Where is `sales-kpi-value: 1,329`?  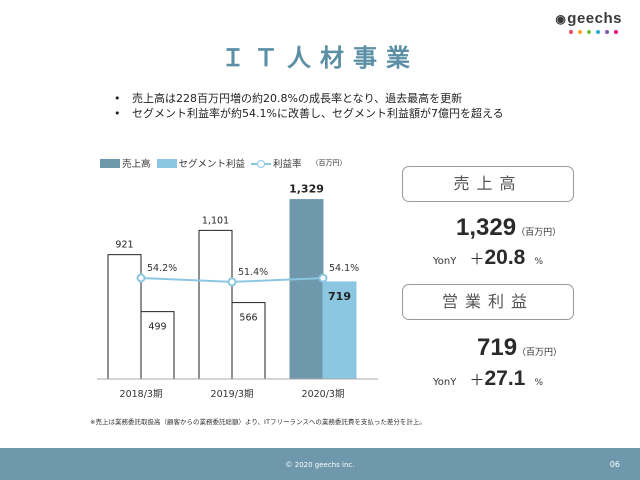 sales-kpi-value: 1,329 is located at coordinates (486, 227).